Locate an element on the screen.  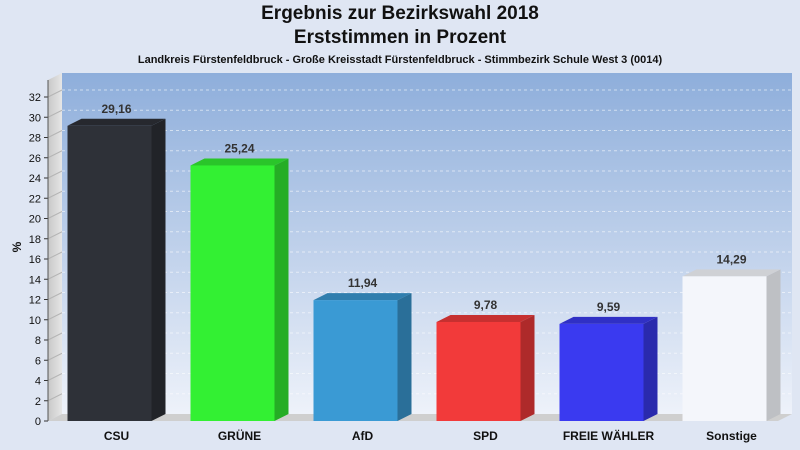
y-tick-label: 4 is located at coordinates (38, 382).